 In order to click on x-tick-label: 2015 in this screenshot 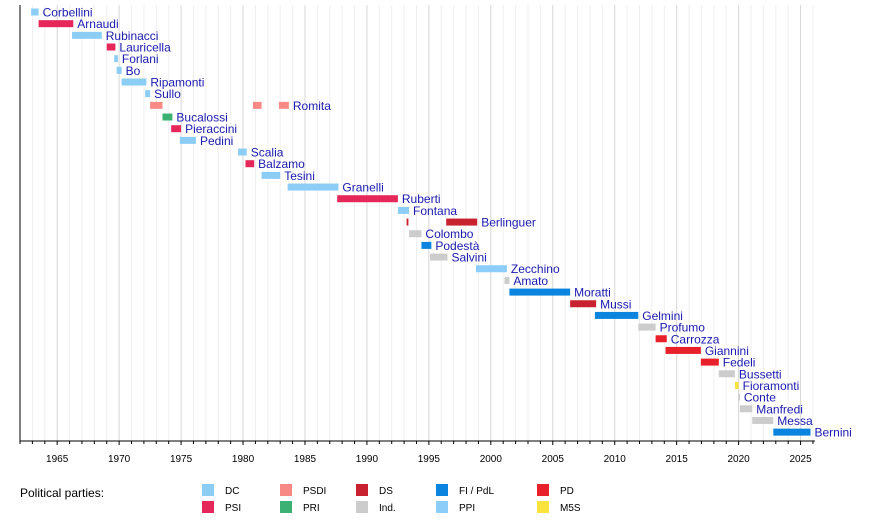, I will do `click(677, 459)`.